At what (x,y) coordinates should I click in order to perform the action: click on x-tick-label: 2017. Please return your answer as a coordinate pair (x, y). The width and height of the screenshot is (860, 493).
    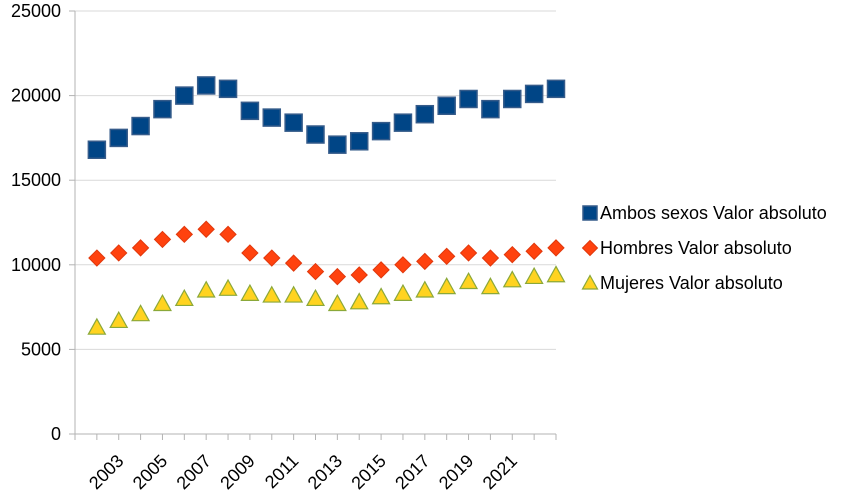
    Looking at the image, I should click on (412, 472).